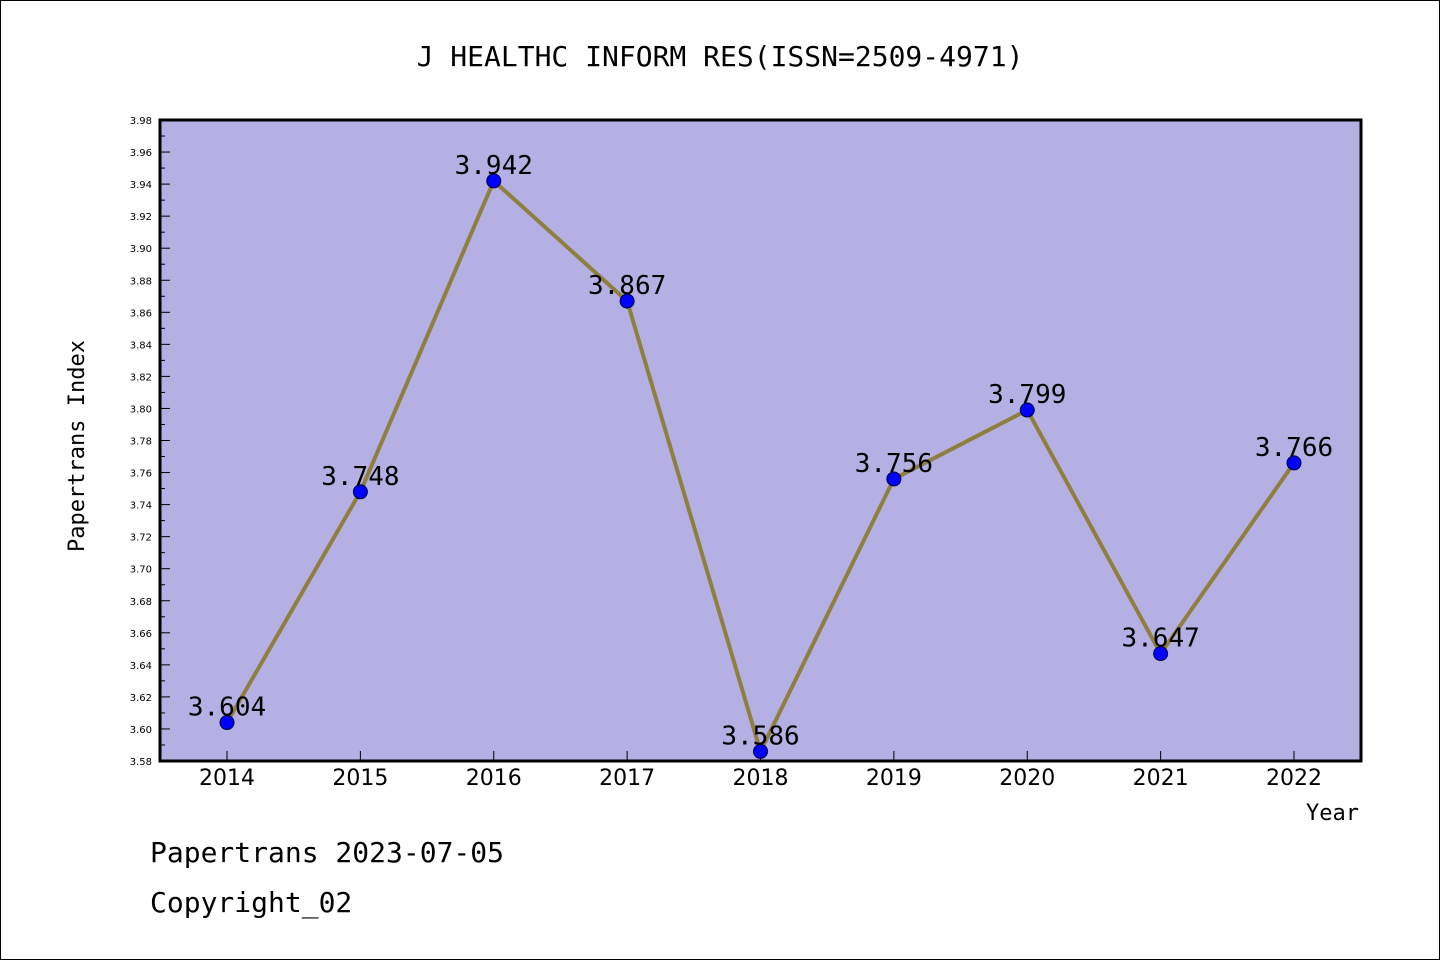  What do you see at coordinates (327, 852) in the screenshot?
I see `footer-date: Papertrans 2023-07-05` at bounding box center [327, 852].